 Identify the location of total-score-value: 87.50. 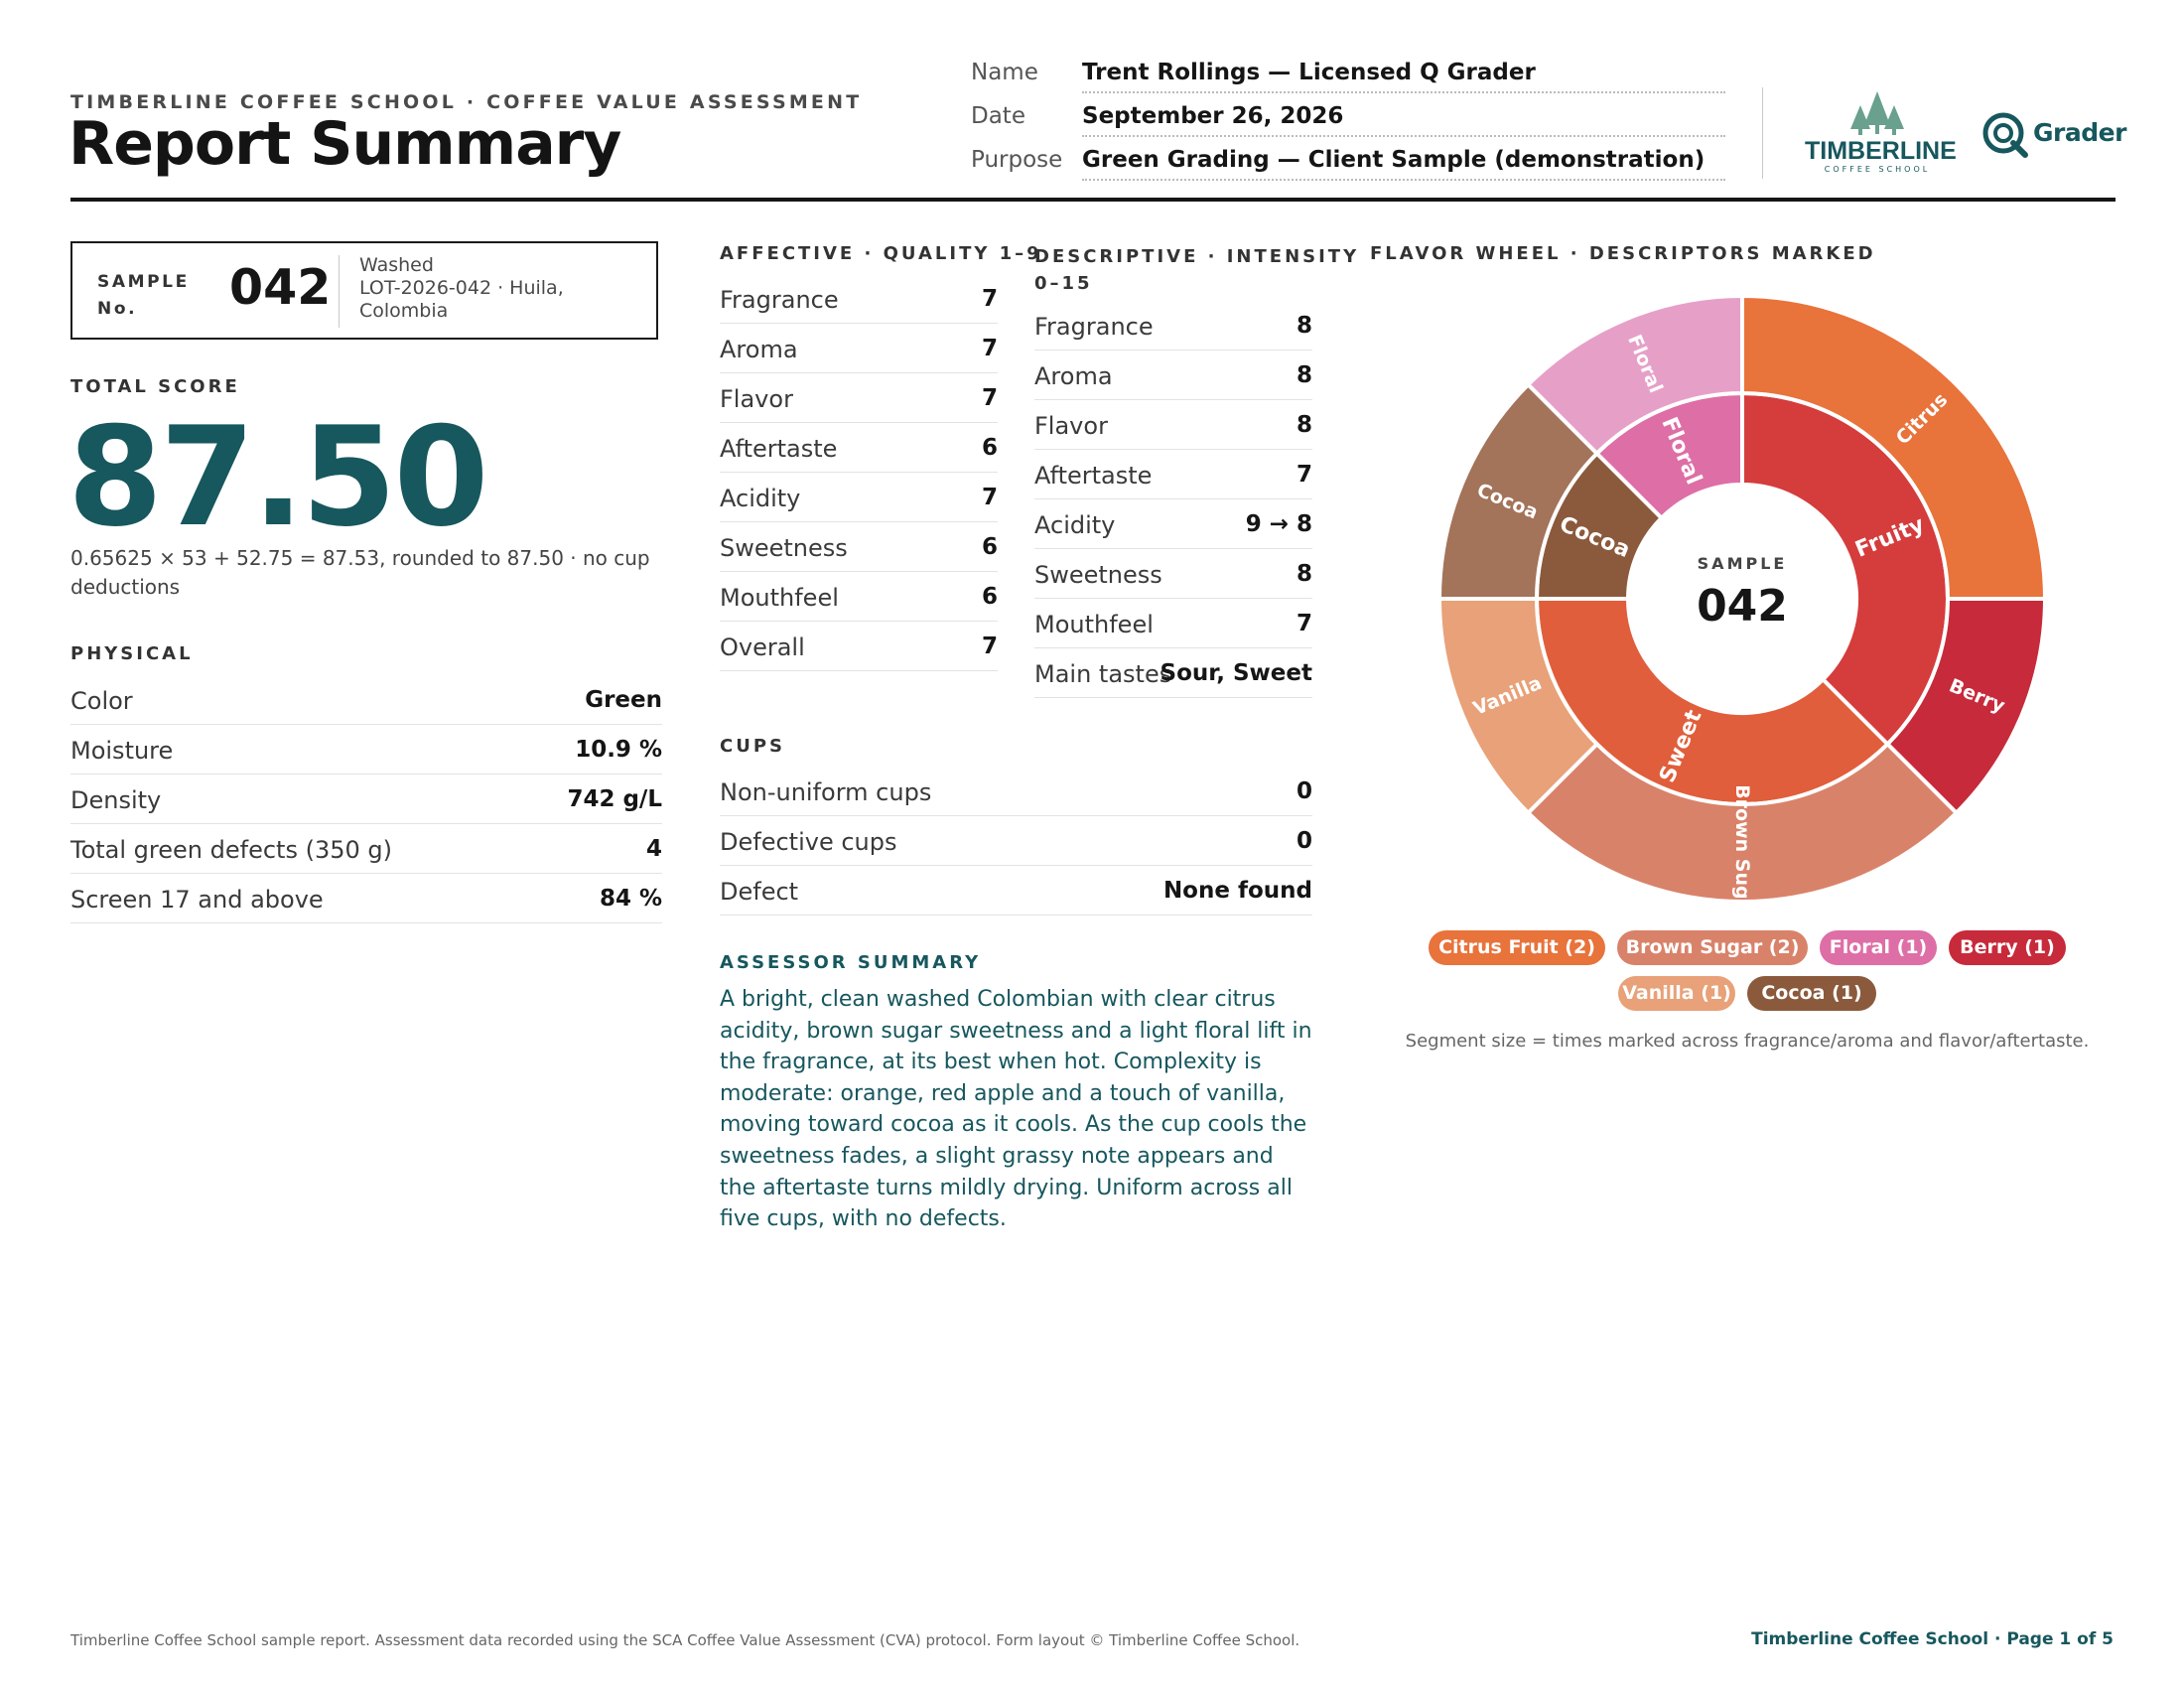
(278, 477).